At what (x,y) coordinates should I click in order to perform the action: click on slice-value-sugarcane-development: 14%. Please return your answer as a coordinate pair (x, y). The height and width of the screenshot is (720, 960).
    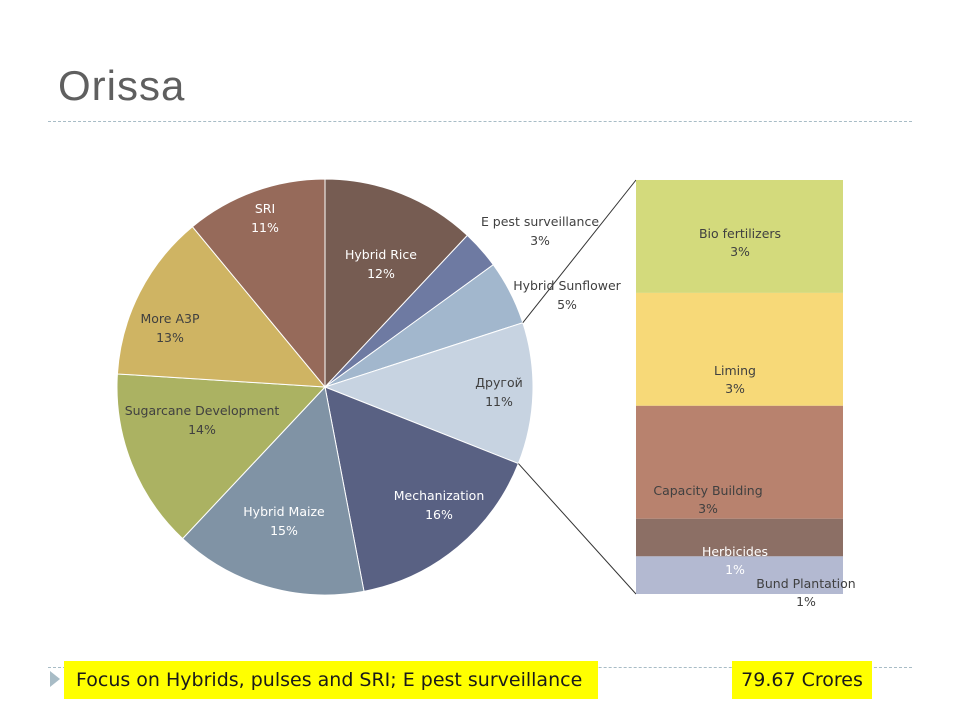
    Looking at the image, I should click on (202, 429).